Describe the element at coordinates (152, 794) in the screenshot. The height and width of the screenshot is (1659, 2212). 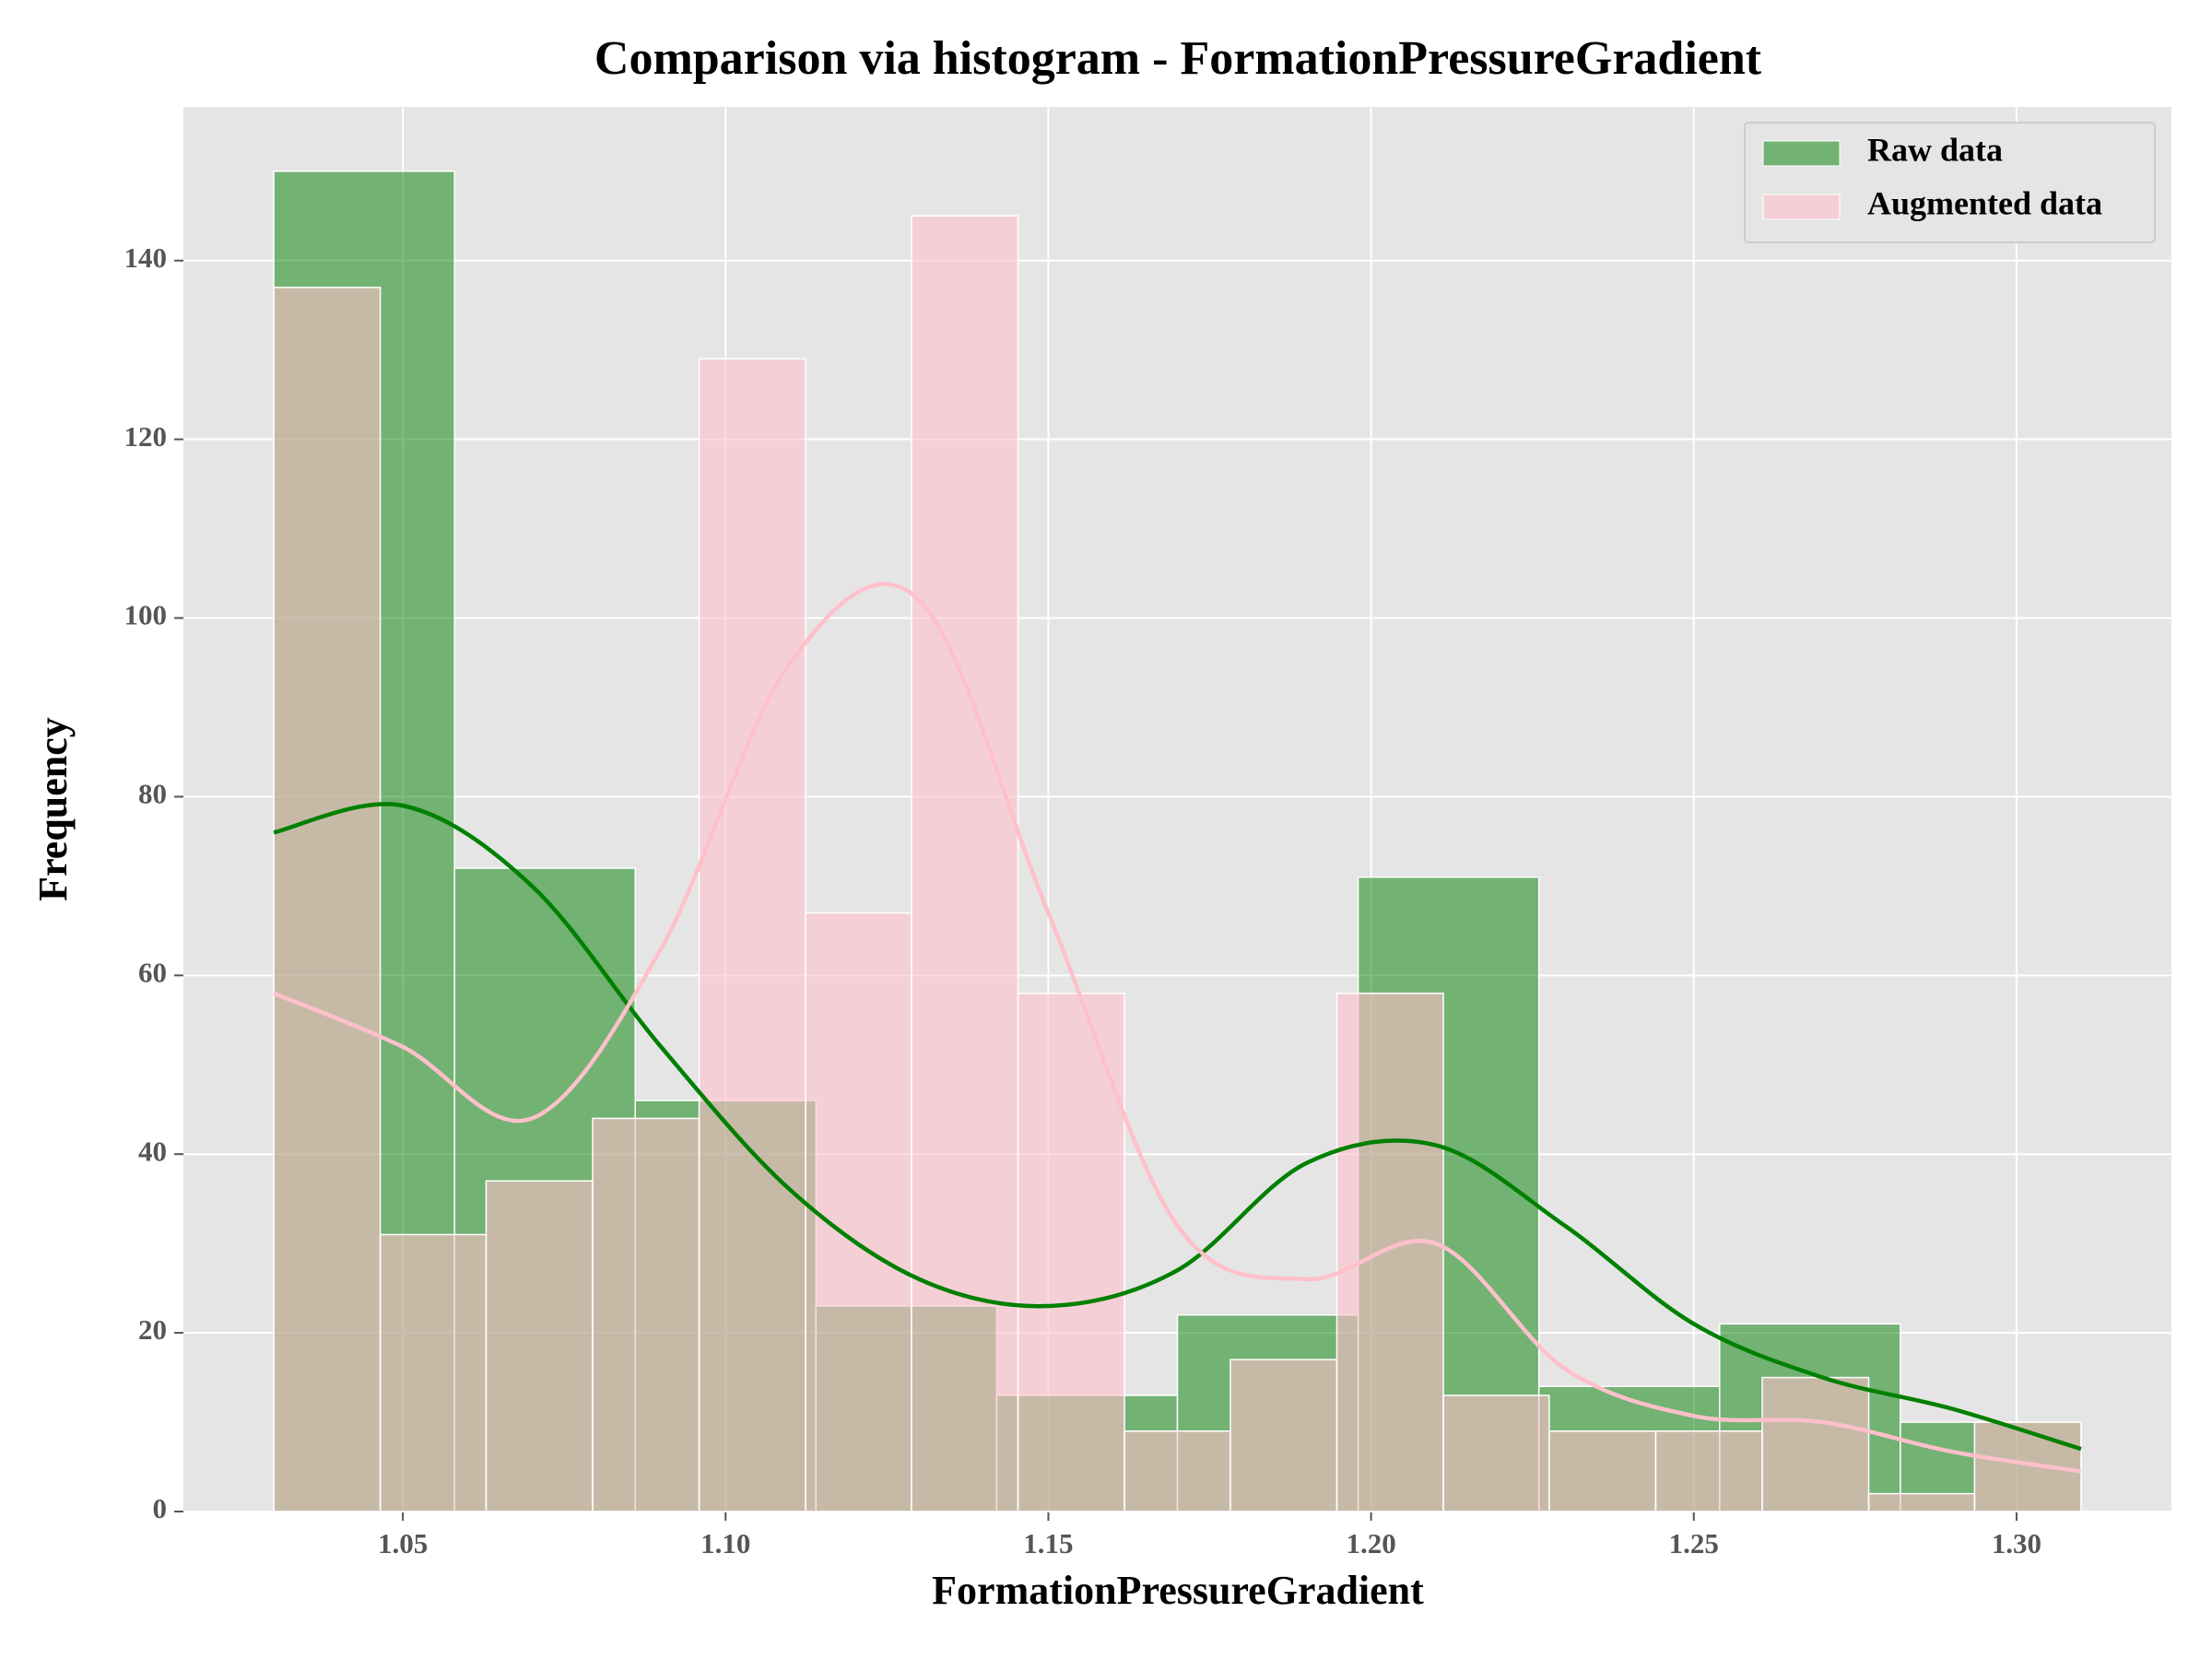
I see `y-tick-label: 80` at that location.